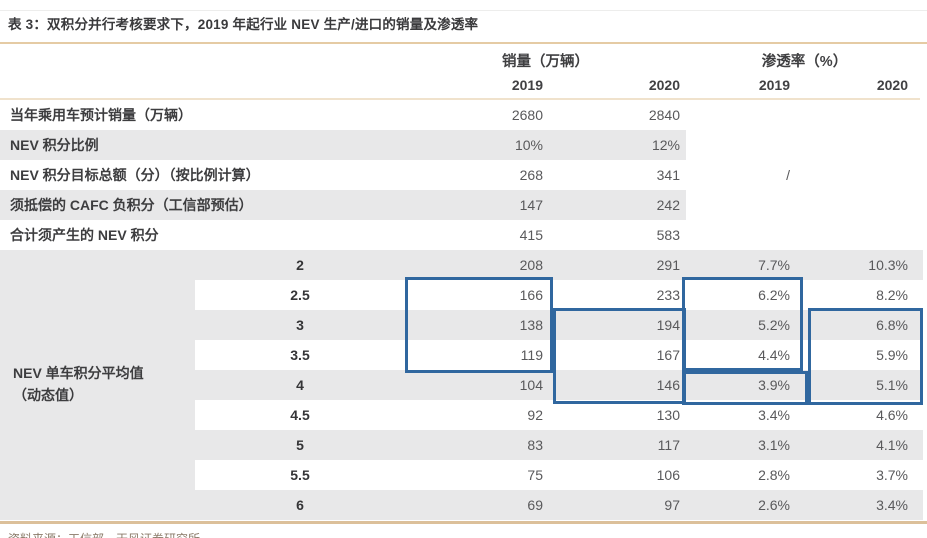 This screenshot has height=538, width=927. Describe the element at coordinates (461, 115) in the screenshot. I see `table-row: 当年乘用车预计销量（万辆） 2680 2840` at that location.